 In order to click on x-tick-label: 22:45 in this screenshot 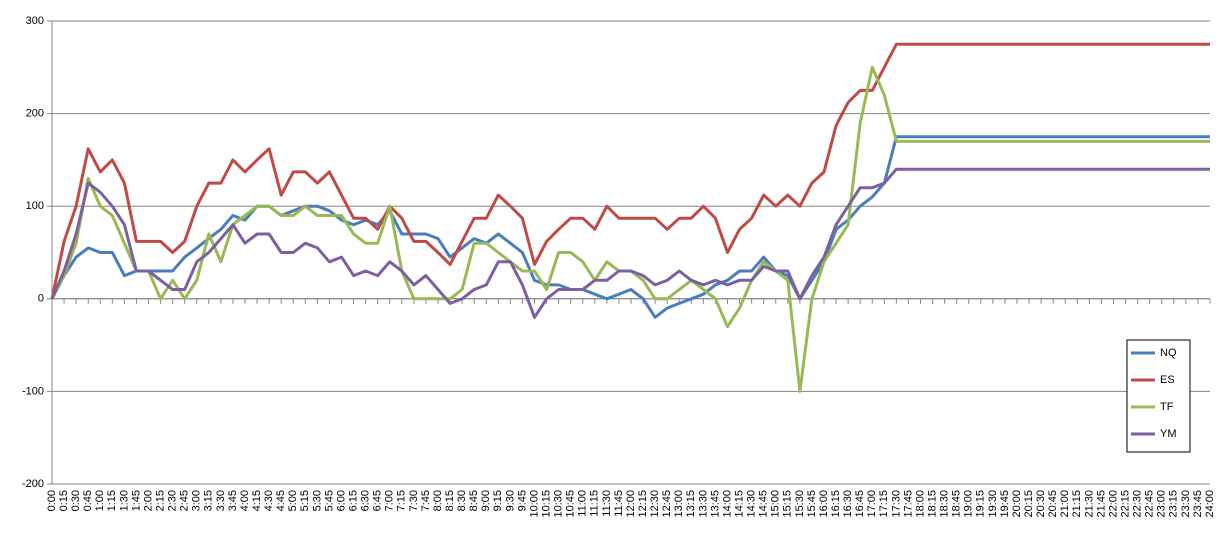, I will do `click(1150, 504)`.